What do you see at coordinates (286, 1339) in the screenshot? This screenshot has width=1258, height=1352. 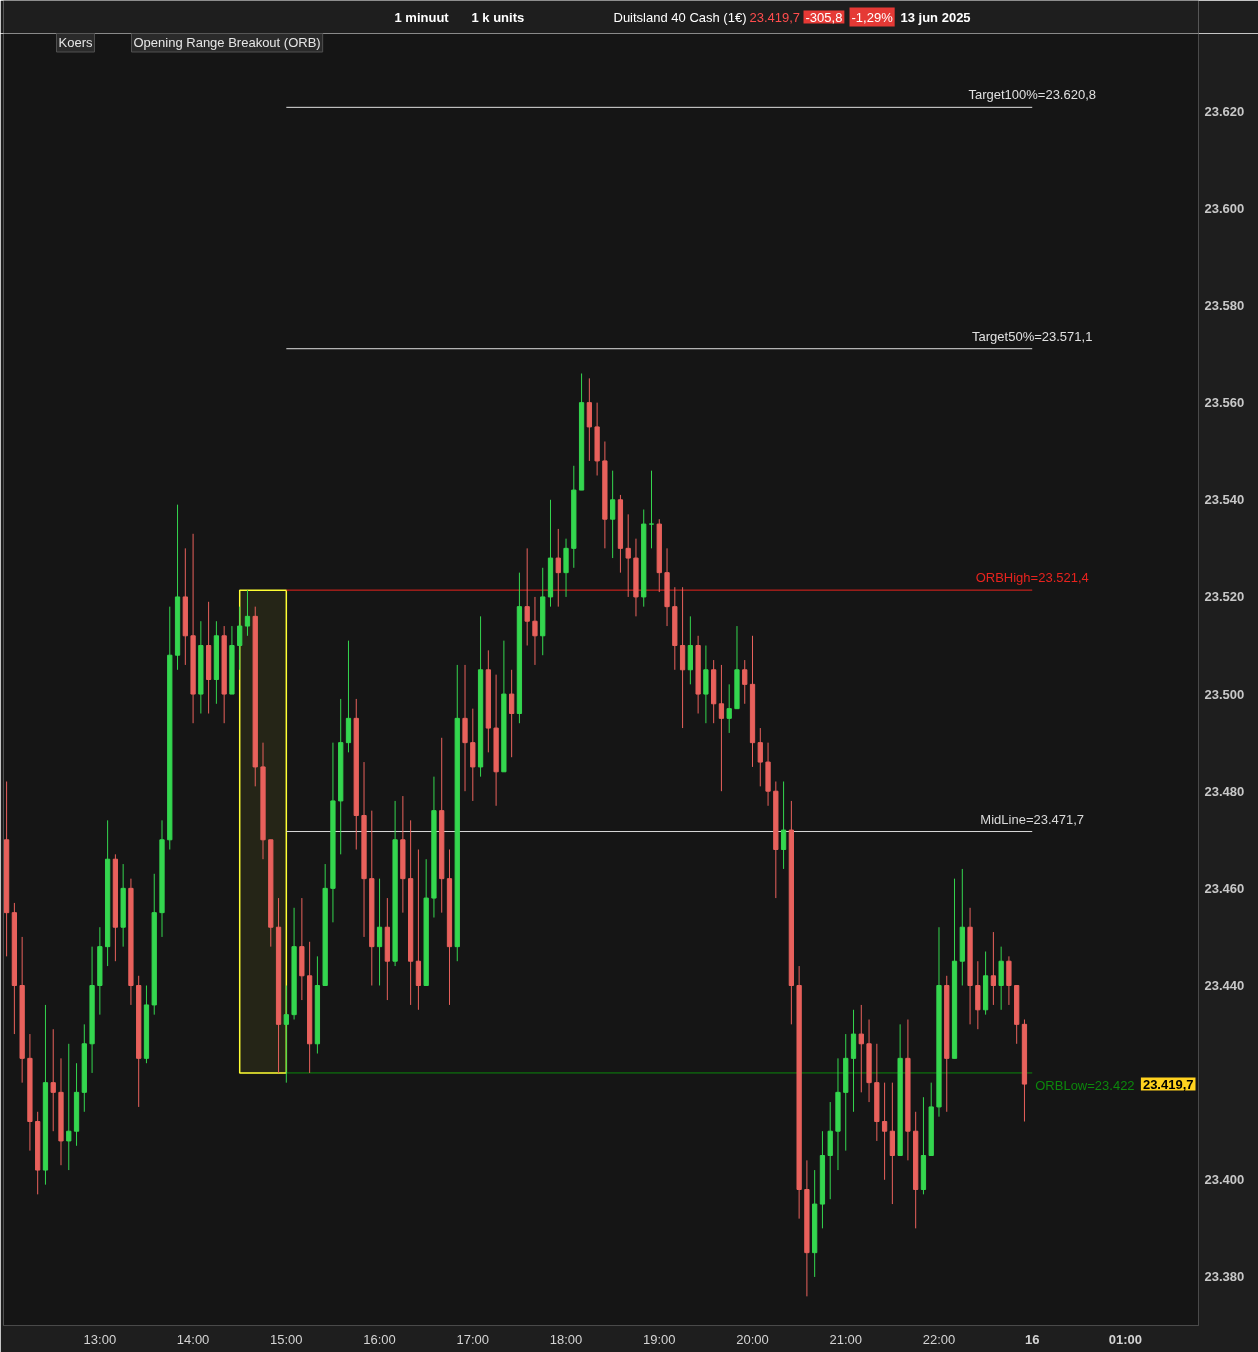 I see `x-tick-label: 15:00` at bounding box center [286, 1339].